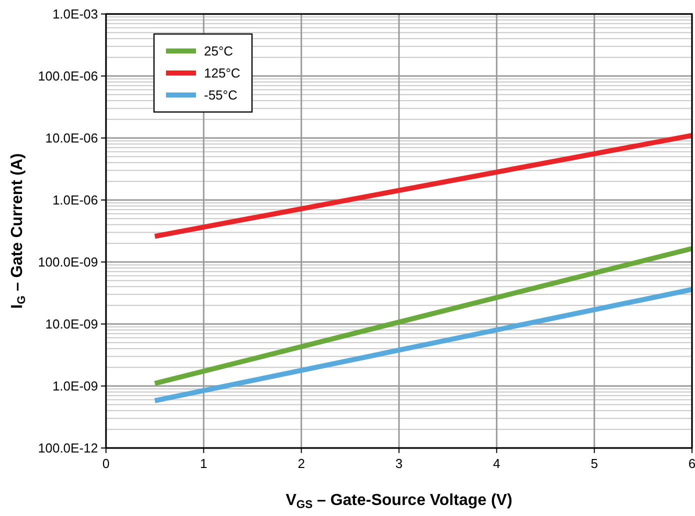  Describe the element at coordinates (594, 463) in the screenshot. I see `x-tick-label: 5` at that location.